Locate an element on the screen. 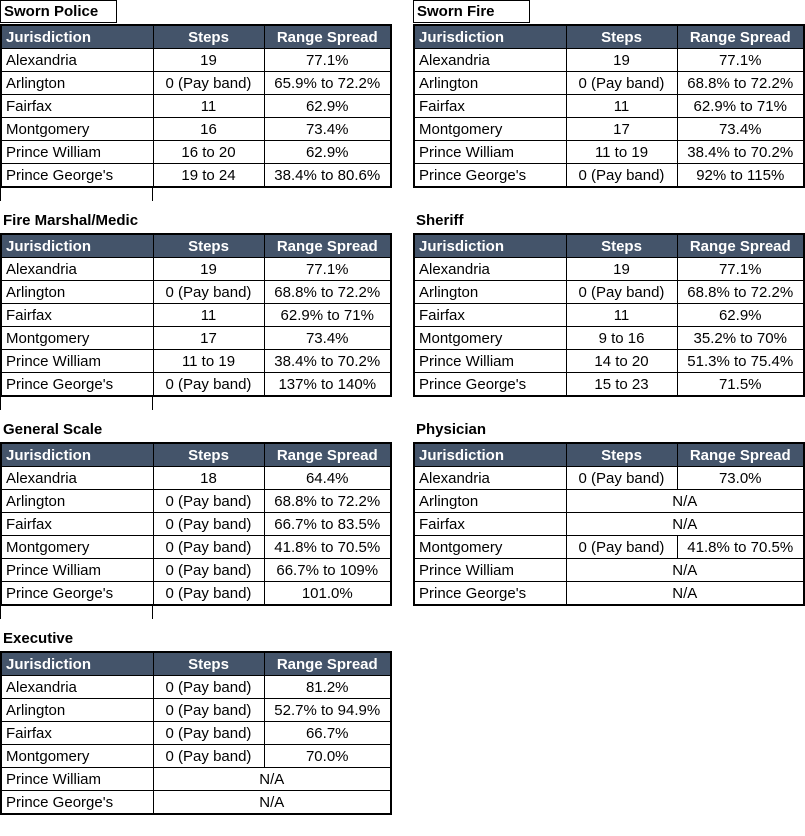 This screenshot has height=836, width=805. range-spread-cell: 71.5% is located at coordinates (740, 384).